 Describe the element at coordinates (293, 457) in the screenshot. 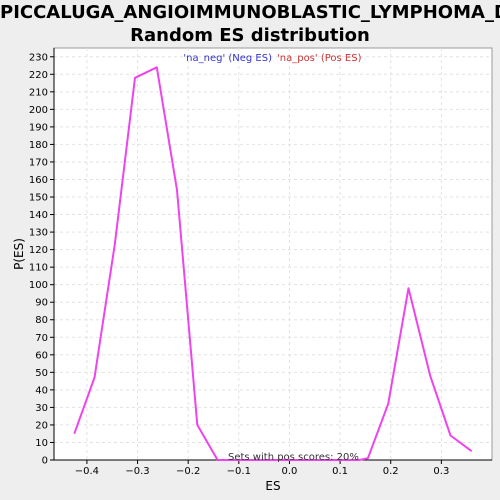

I see `pos-scores-annotation: Sets with pos scores: 20%` at that location.